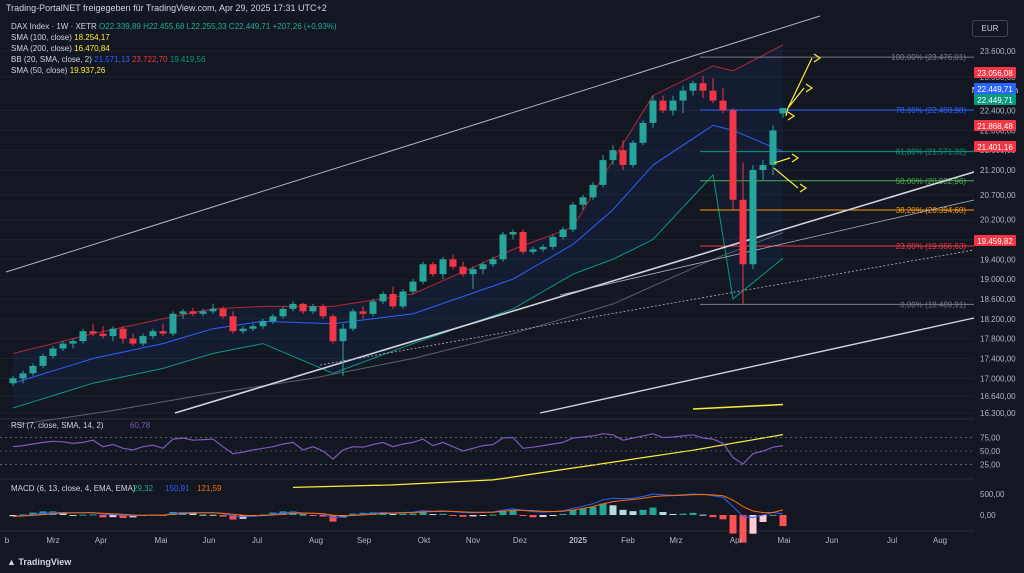 This screenshot has height=573, width=1024. I want to click on fib-level-label: 23,60% (19.666,63), so click(931, 246).